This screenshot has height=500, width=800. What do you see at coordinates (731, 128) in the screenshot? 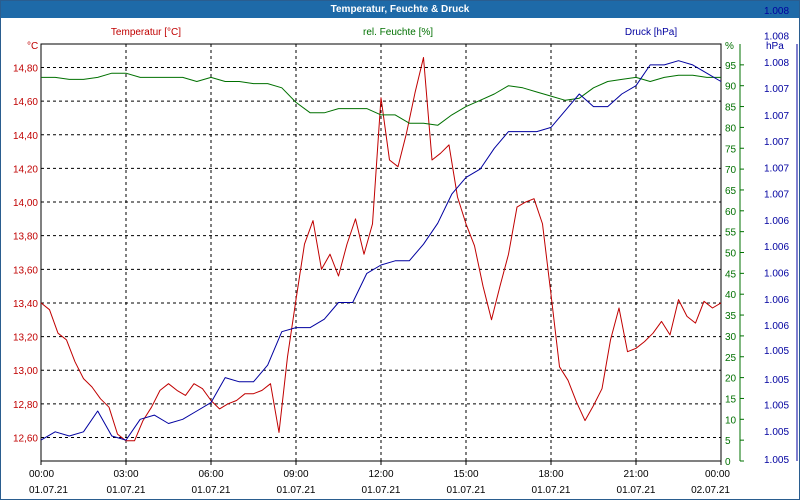
I see `right1-y-tick-label: 80` at bounding box center [731, 128].